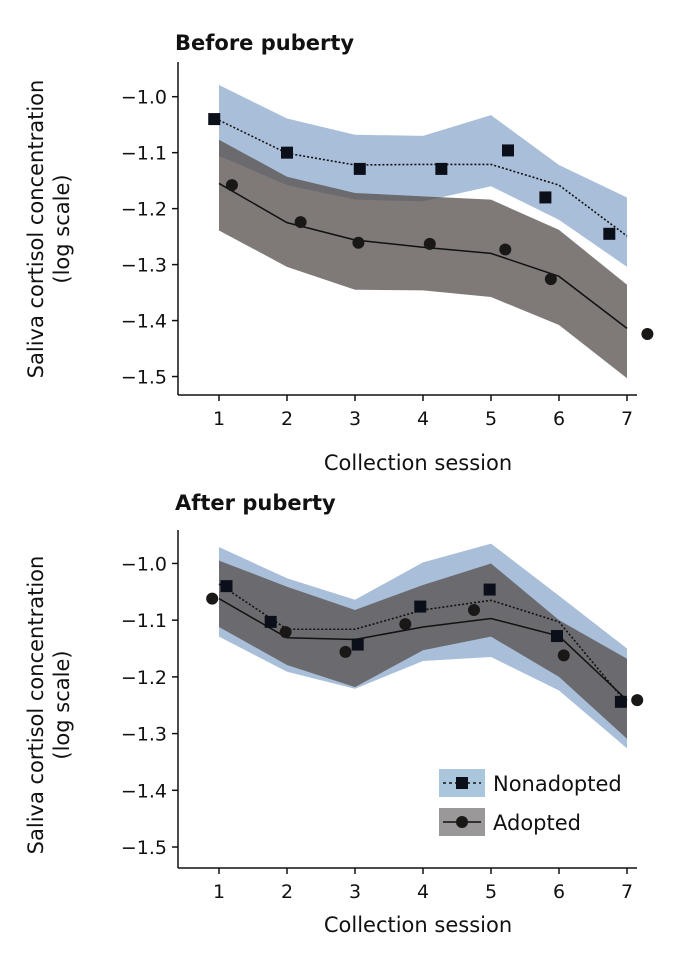  Describe the element at coordinates (423, 255) in the screenshot. I see `trend-line-adopted` at that location.